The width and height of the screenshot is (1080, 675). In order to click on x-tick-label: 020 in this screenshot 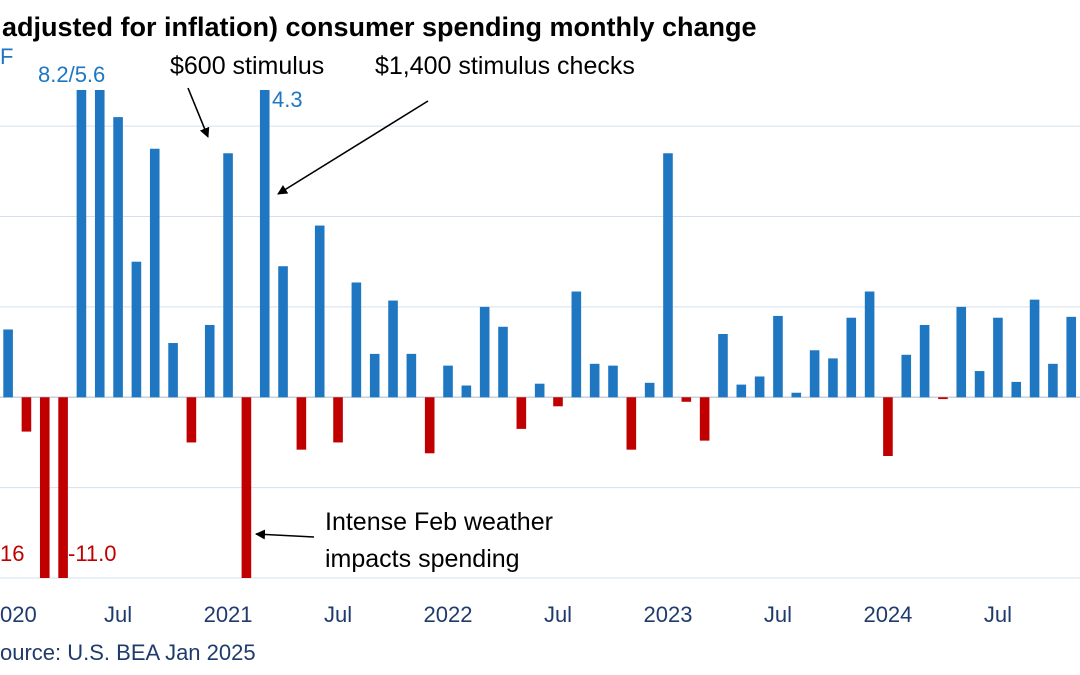, I will do `click(18, 614)`.